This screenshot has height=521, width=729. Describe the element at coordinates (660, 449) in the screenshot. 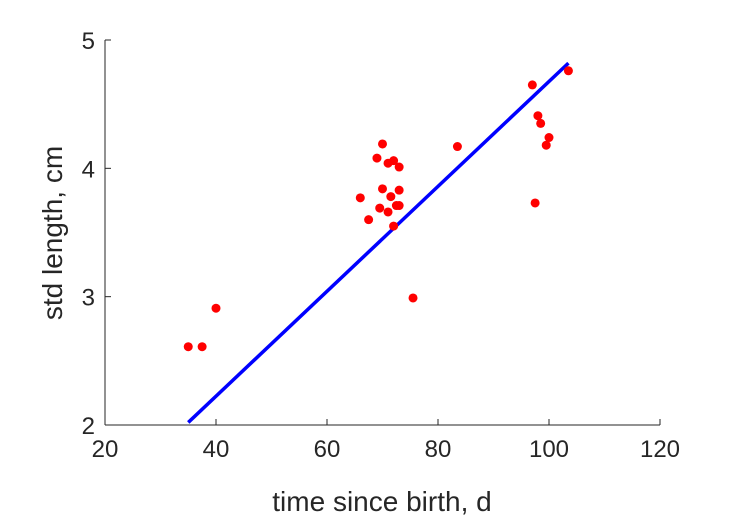

I see `x-tick-label: 120` at that location.